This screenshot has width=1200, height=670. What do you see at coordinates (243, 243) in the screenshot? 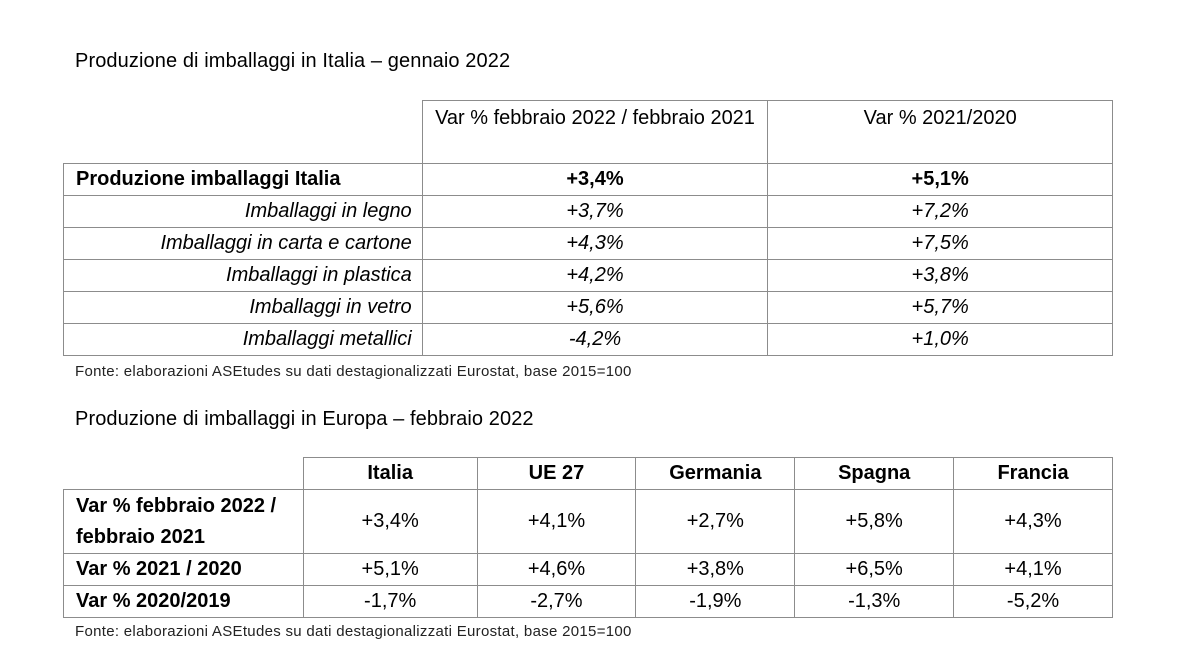
I see `row-label-carta: Imballaggi in carta e cartone` at bounding box center [243, 243].